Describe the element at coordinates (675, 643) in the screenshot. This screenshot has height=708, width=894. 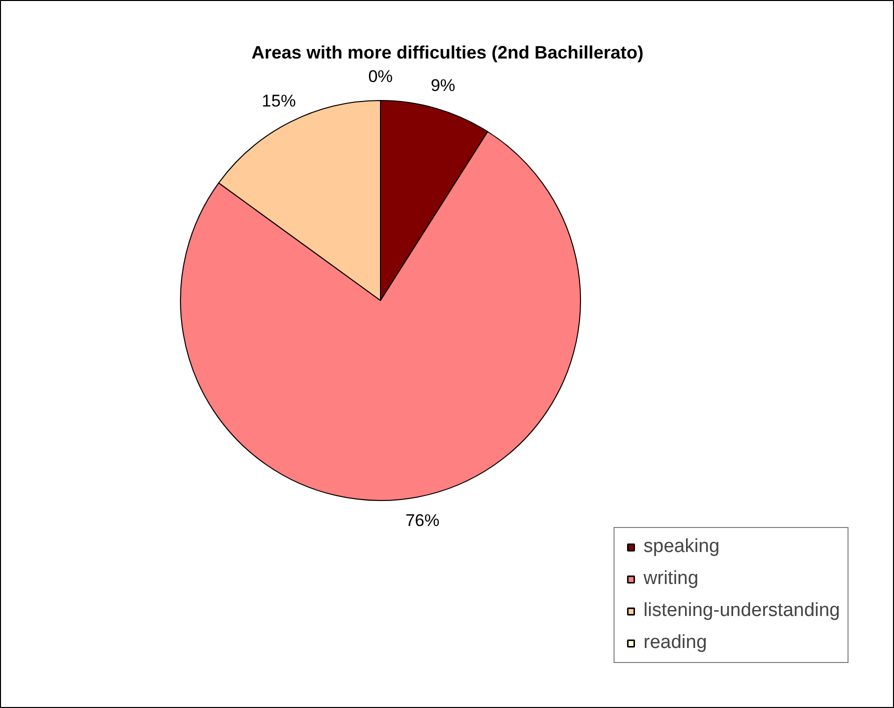
I see `legend-label: reading` at that location.